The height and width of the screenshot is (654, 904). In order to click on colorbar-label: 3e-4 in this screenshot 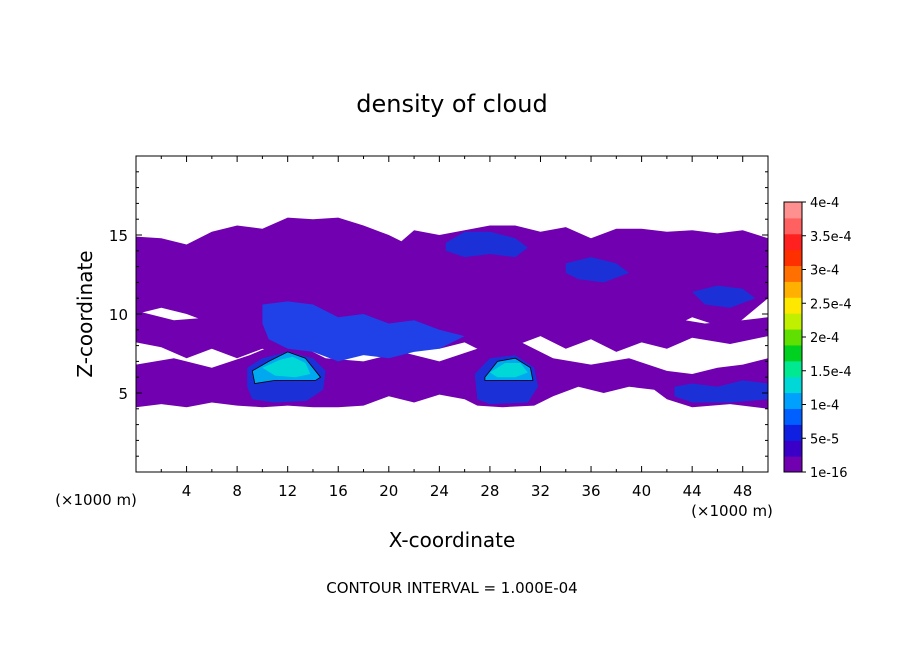, I will do `click(824, 271)`.